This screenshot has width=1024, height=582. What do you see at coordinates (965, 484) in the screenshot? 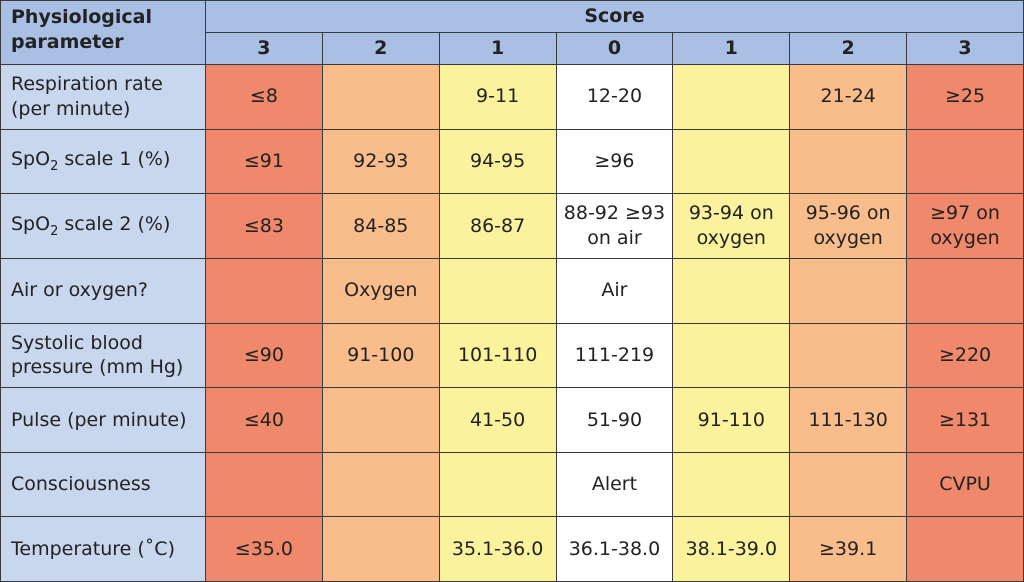
I see `score-cell: CVPU` at bounding box center [965, 484].